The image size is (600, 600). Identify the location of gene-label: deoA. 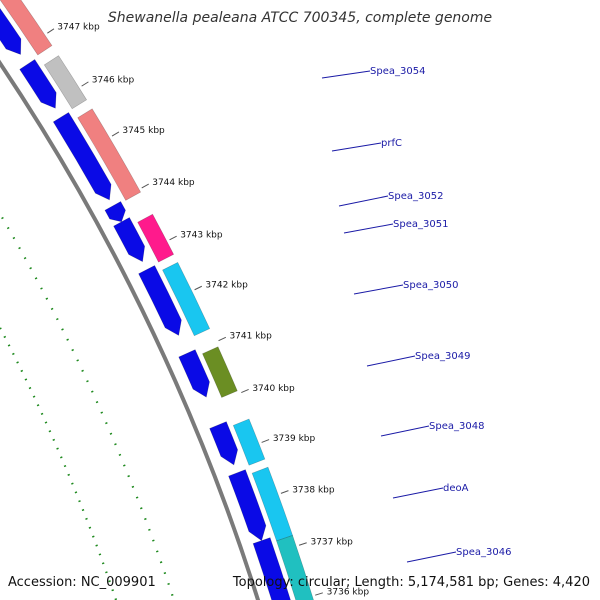
(456, 488).